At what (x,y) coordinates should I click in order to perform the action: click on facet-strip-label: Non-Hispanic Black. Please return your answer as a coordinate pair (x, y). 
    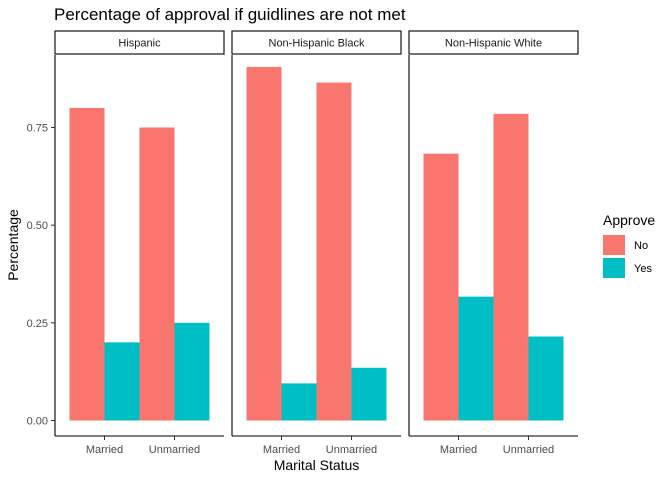
    Looking at the image, I should click on (317, 44).